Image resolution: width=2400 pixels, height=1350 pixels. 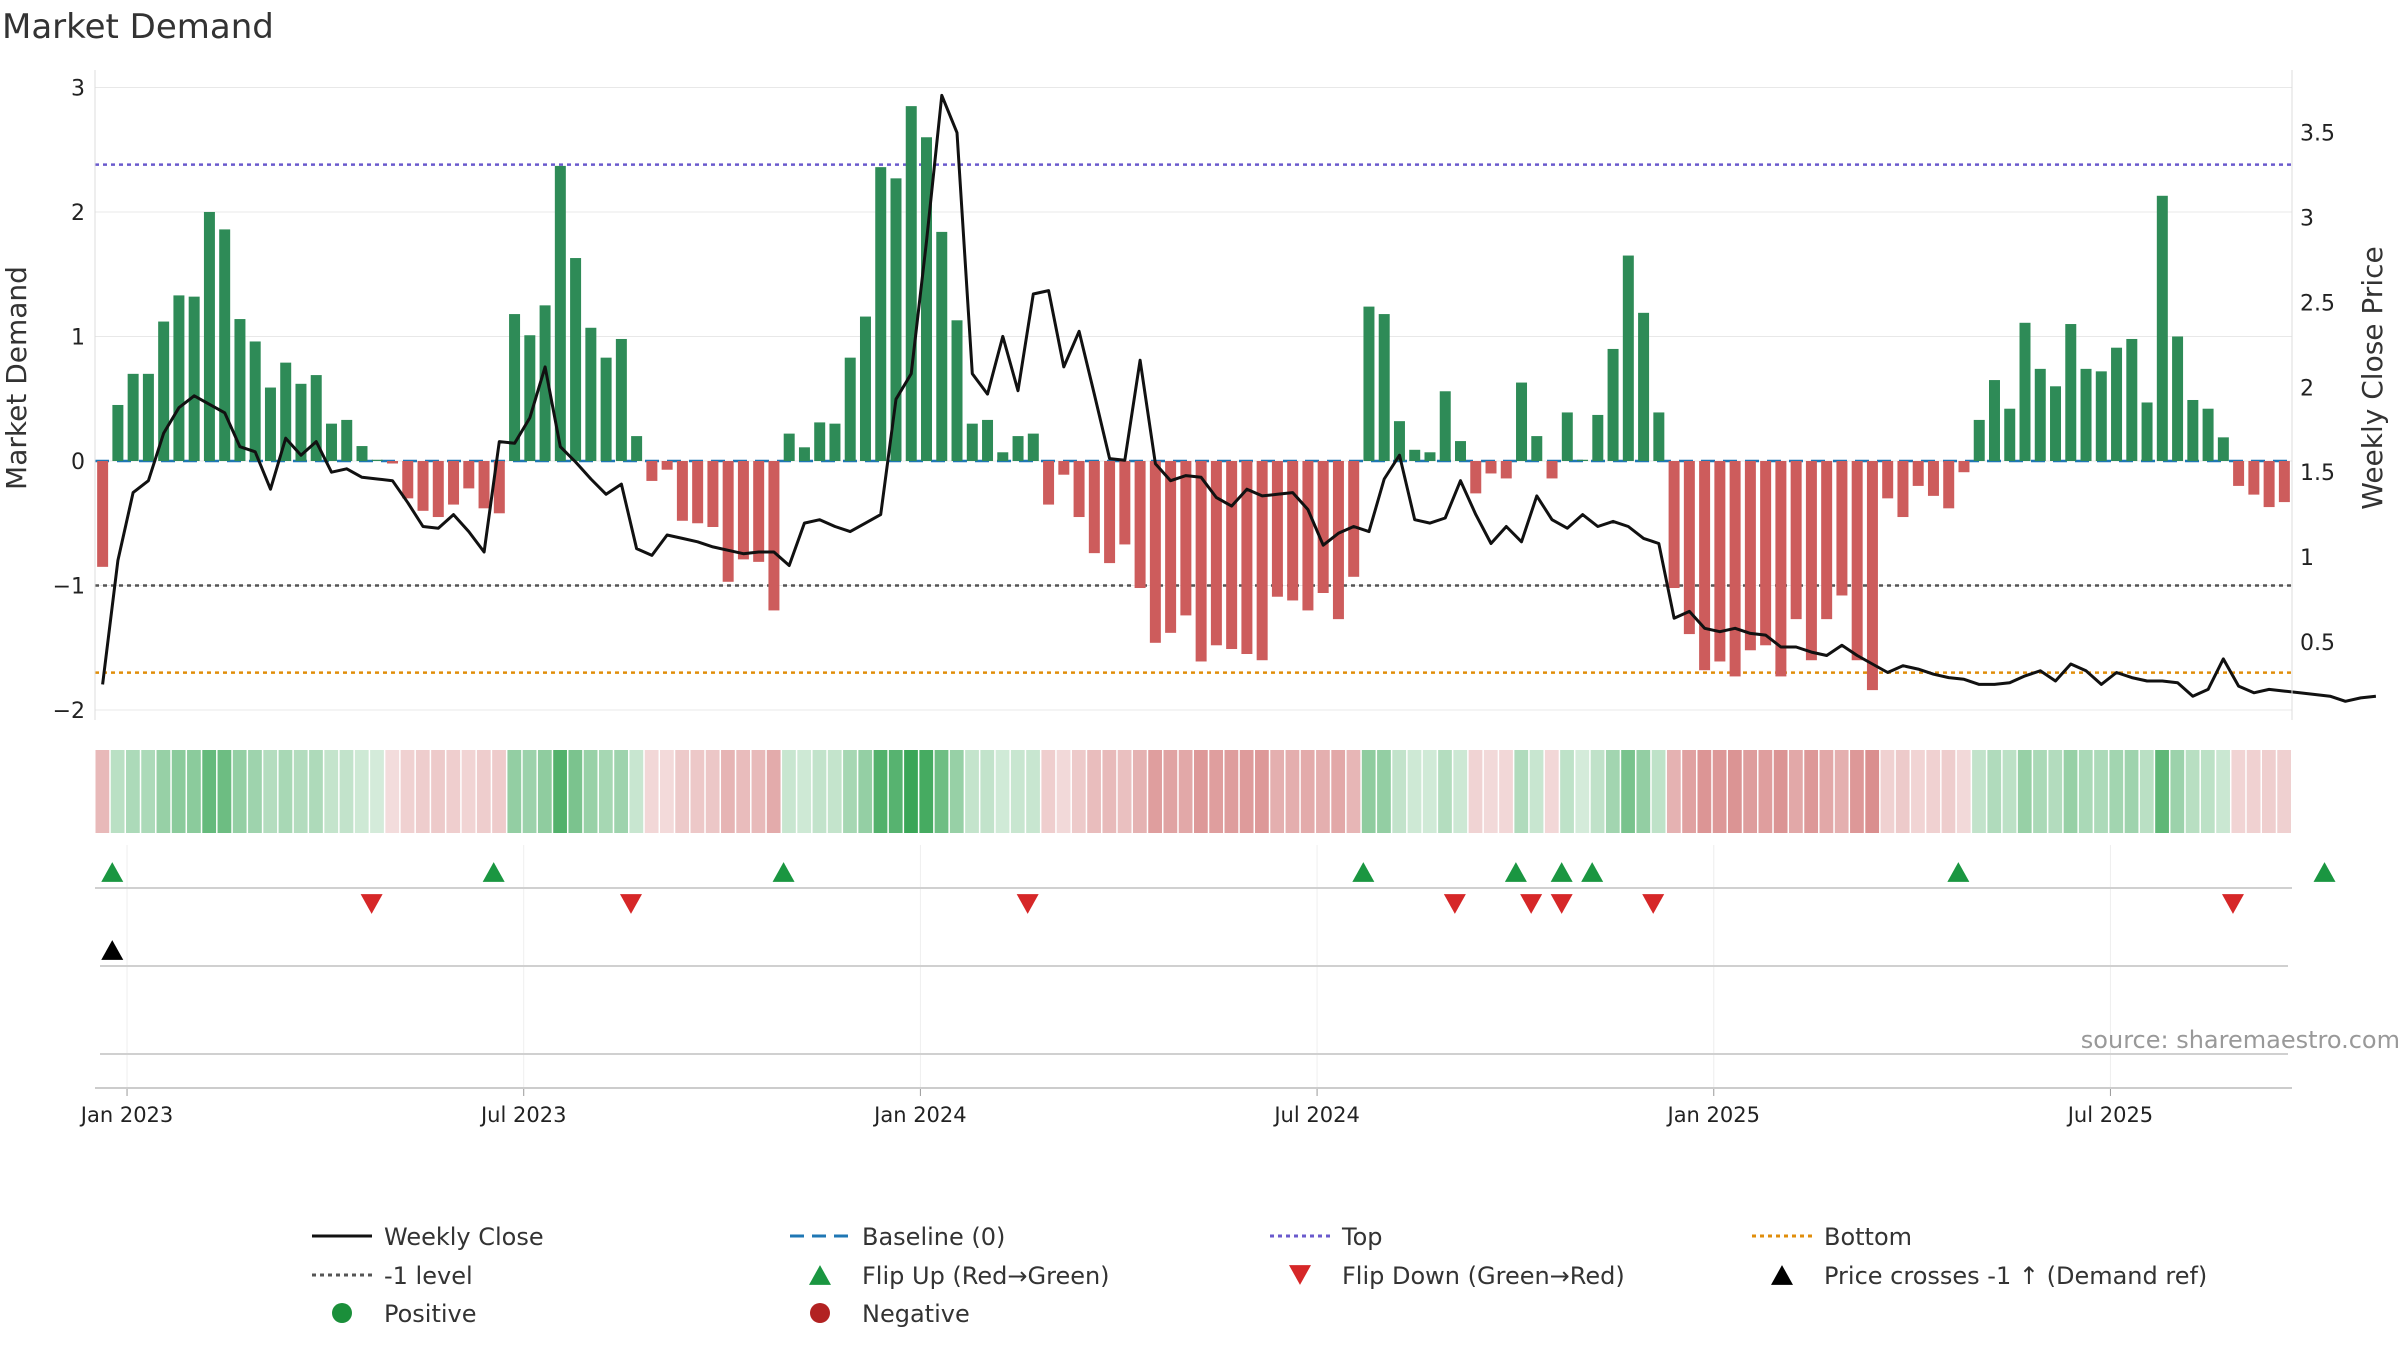 What do you see at coordinates (69, 587) in the screenshot?
I see `y-tick-label: −1` at bounding box center [69, 587].